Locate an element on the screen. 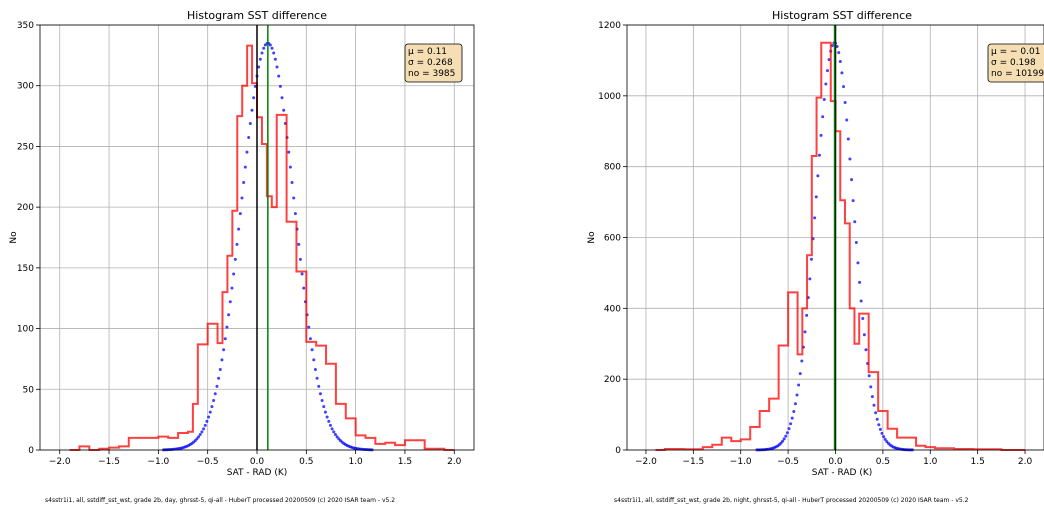 Image resolution: width=1044 pixels, height=509 pixels. stats-line: no = 3985 is located at coordinates (431, 74).